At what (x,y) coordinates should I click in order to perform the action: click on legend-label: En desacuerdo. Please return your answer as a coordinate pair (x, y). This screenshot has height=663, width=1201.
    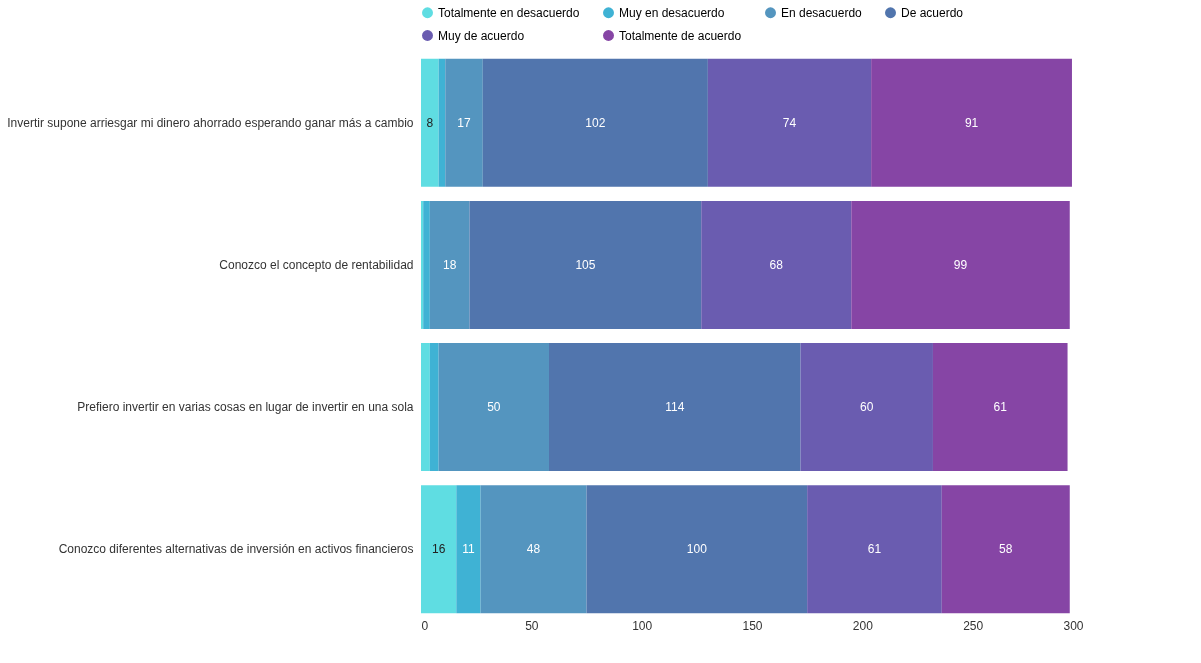
    Looking at the image, I should click on (822, 12).